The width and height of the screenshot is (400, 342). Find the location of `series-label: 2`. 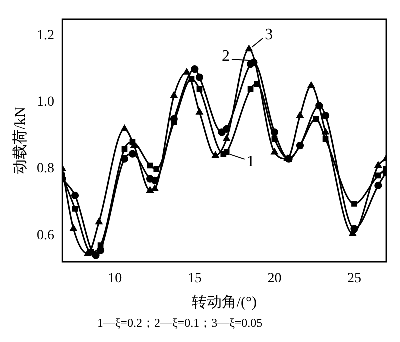

series-label: 2 is located at coordinates (226, 56).